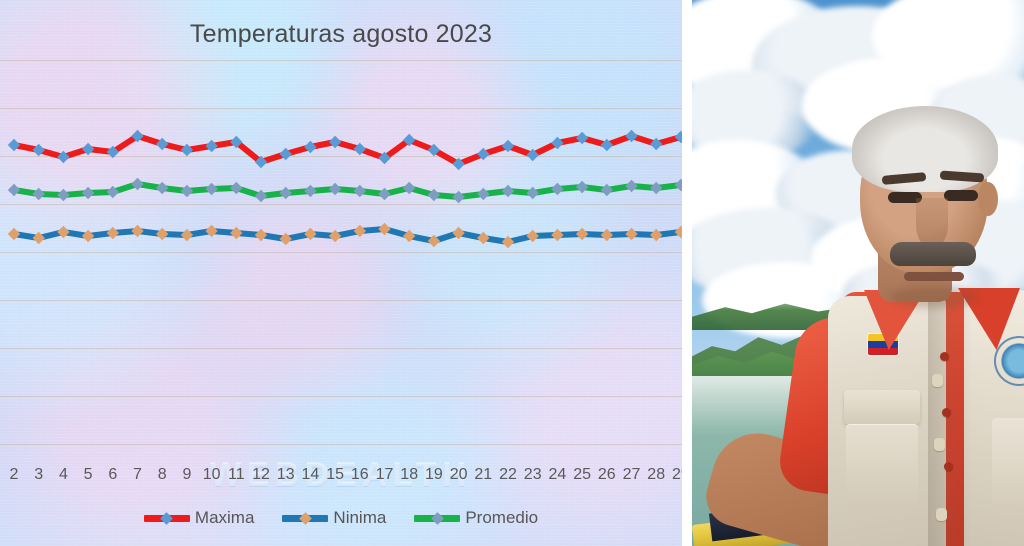 The height and width of the screenshot is (546, 1024). What do you see at coordinates (39, 474) in the screenshot?
I see `x-axis-tick-label: 3` at bounding box center [39, 474].